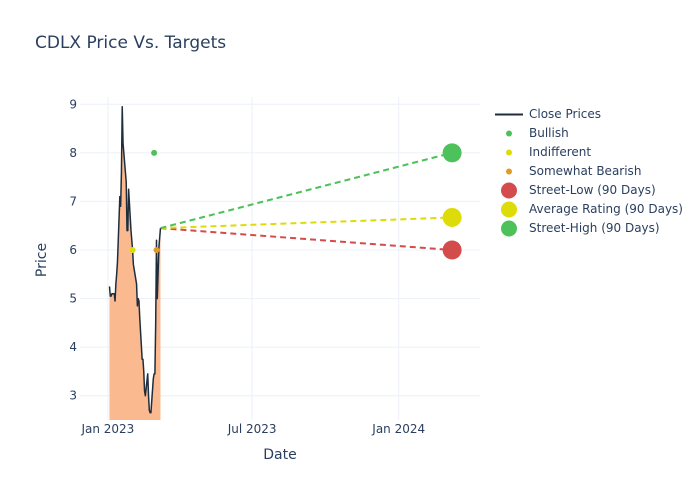  I want to click on y-tick-label: 4, so click(73, 347).